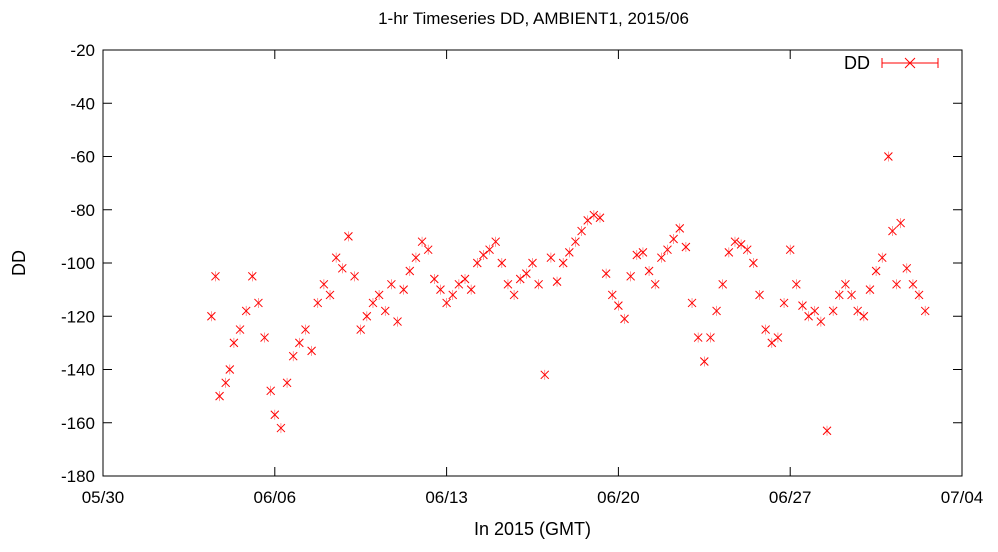  Describe the element at coordinates (19, 263) in the screenshot. I see `y-axis-label: DD` at that location.